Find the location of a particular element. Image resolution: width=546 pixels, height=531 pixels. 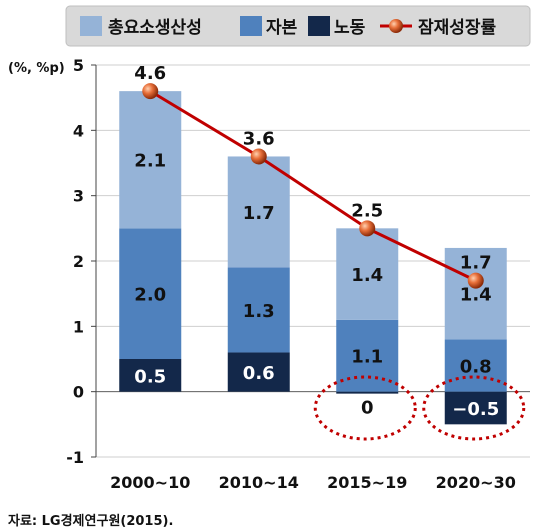

segment-label-tfp: 2.1 is located at coordinates (150, 161).